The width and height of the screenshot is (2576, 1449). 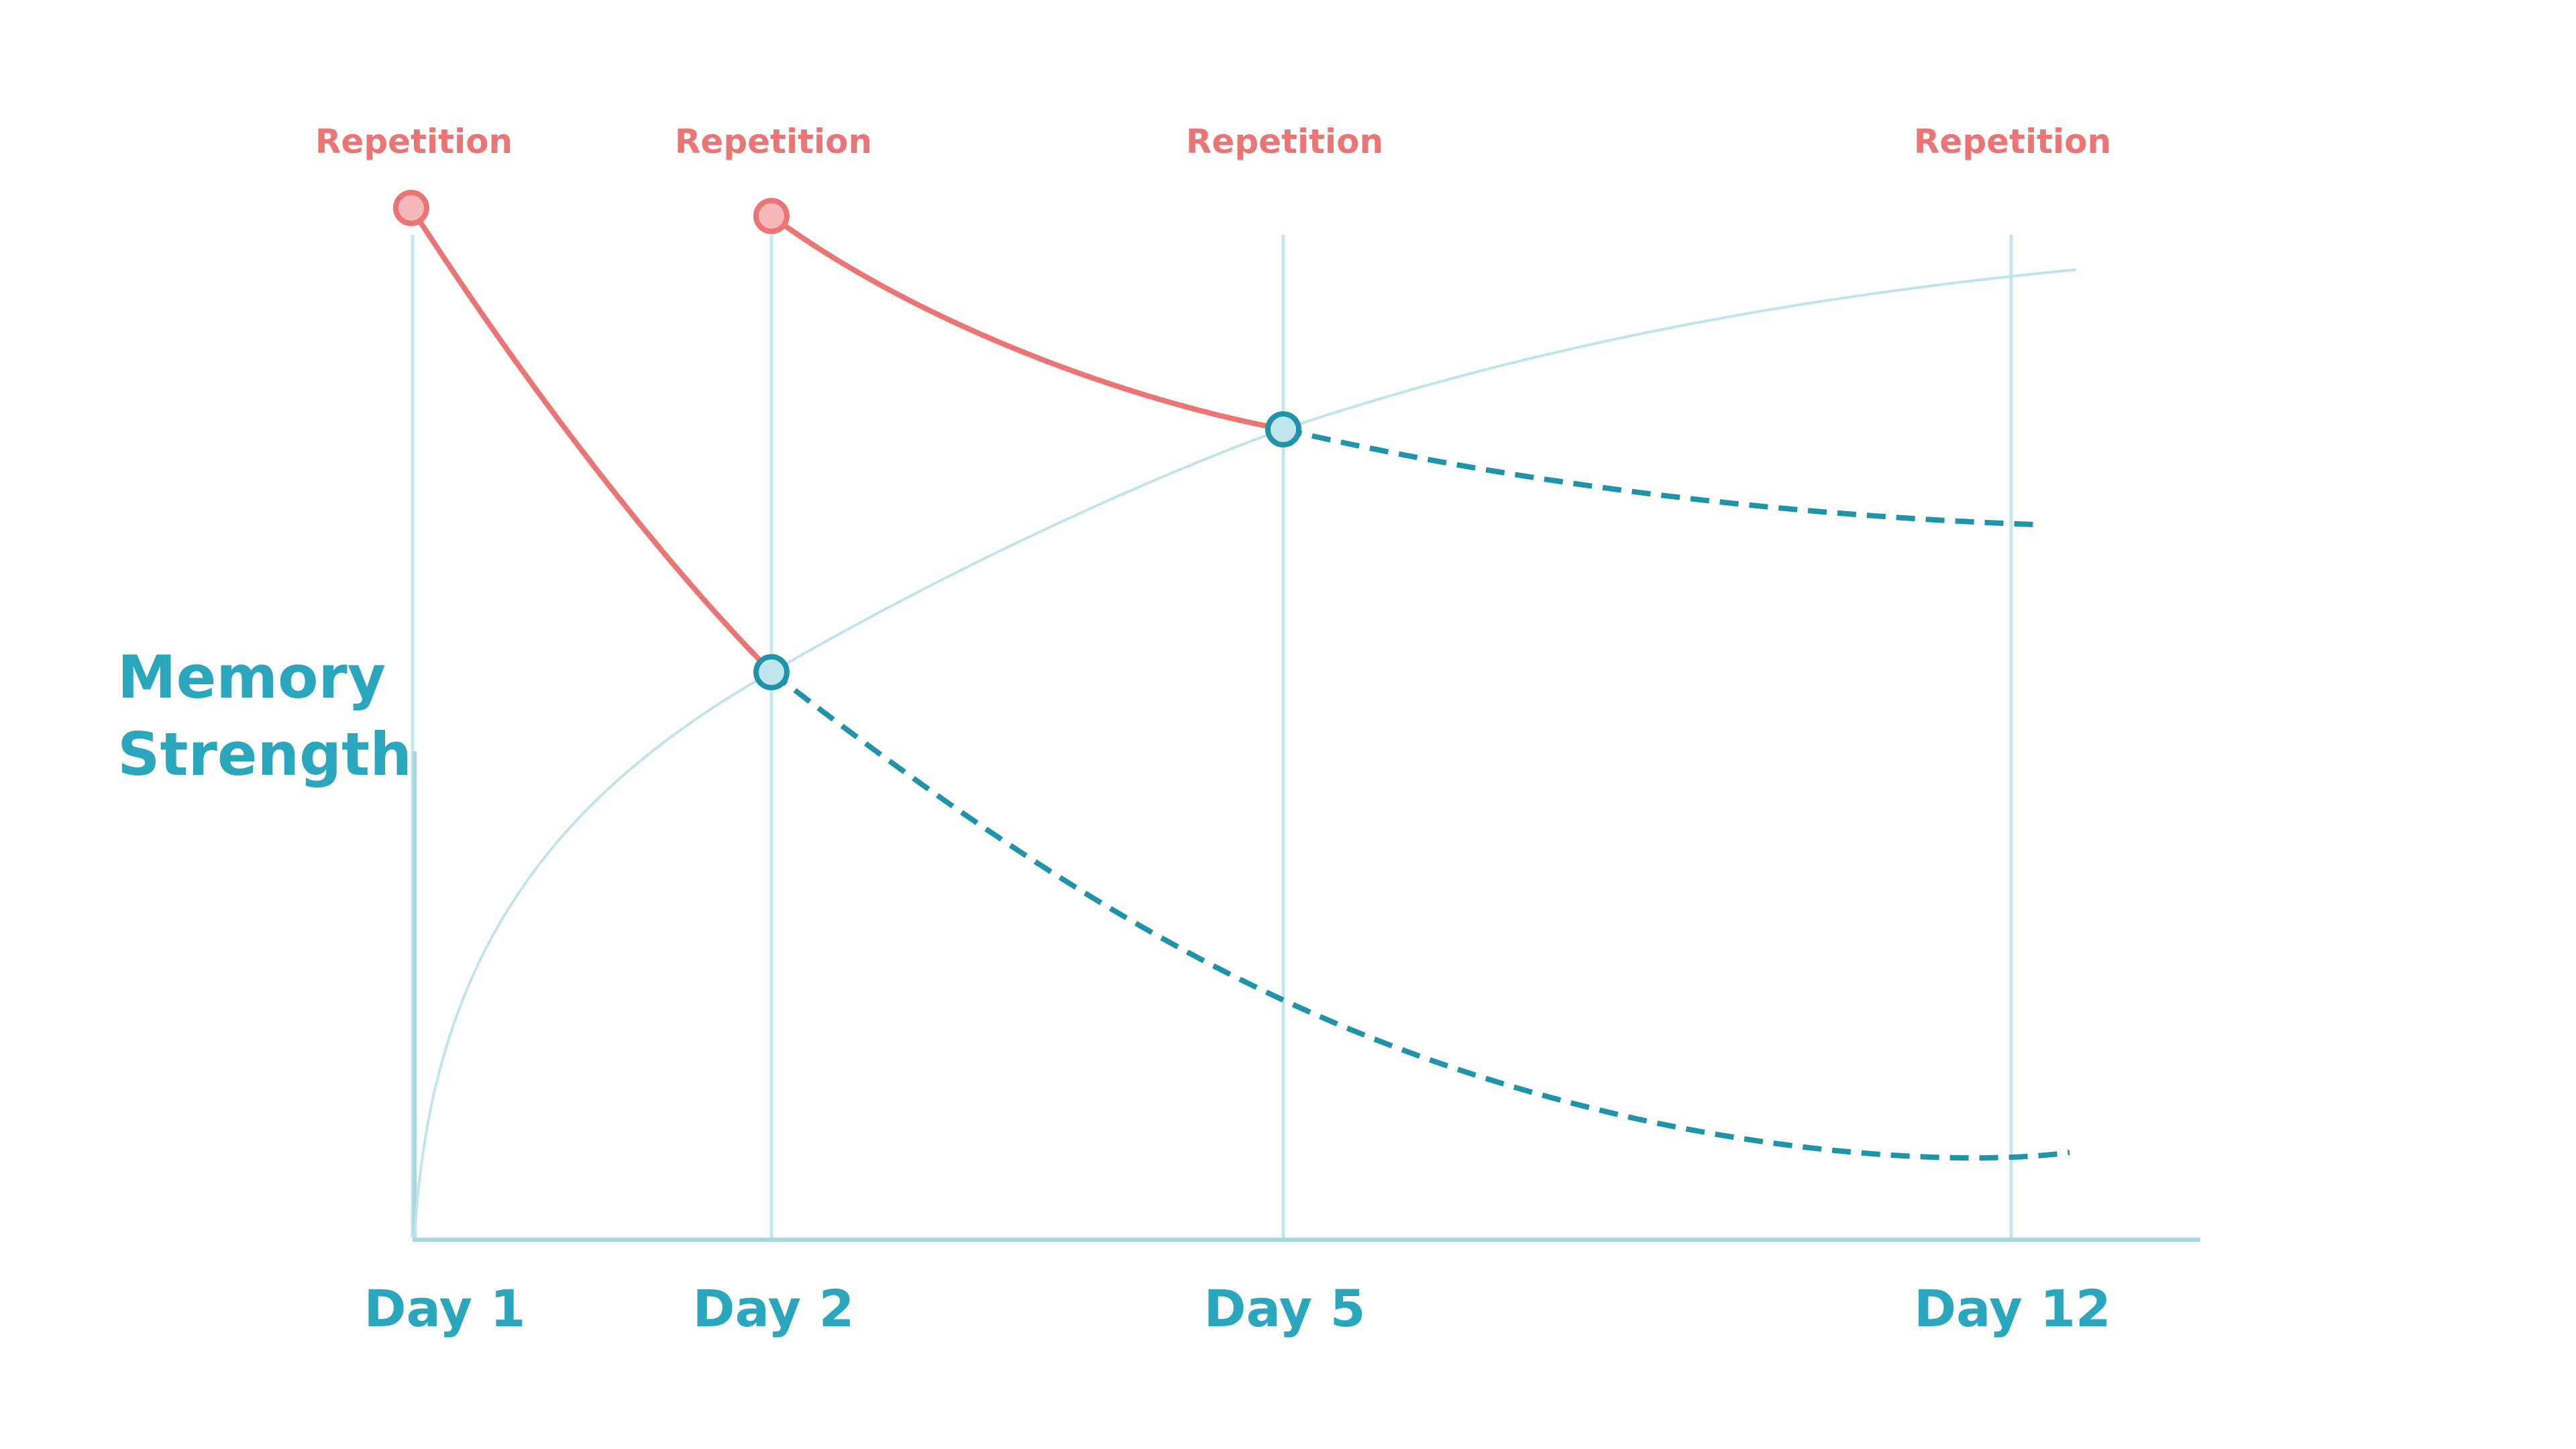 What do you see at coordinates (773, 141) in the screenshot?
I see `repetition-label-day-2: Repetition` at bounding box center [773, 141].